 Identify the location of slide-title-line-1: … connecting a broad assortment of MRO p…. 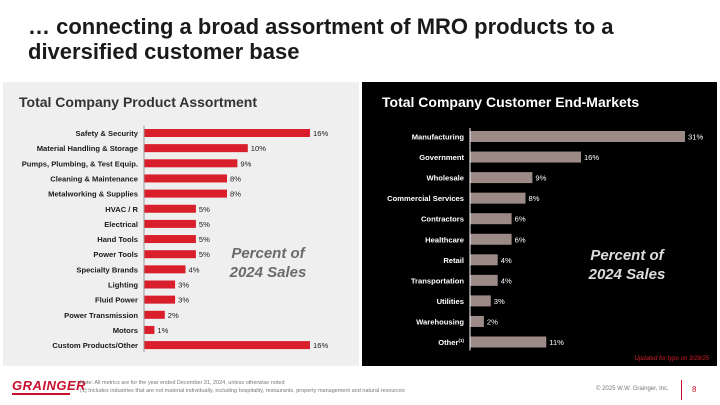
(321, 26).